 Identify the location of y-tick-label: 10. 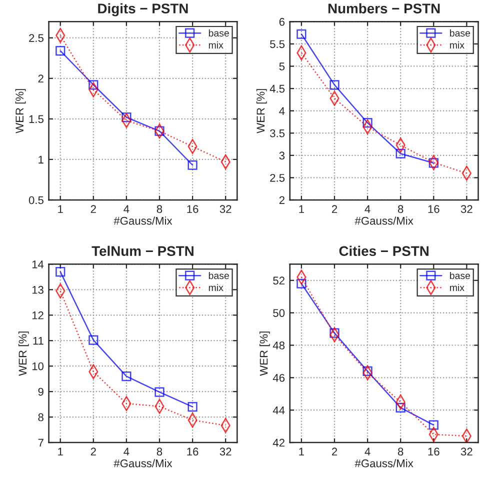
(38, 366).